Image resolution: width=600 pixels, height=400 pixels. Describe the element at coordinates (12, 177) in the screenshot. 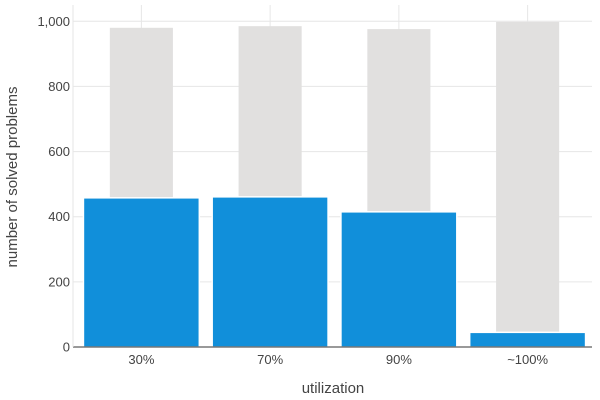

I see `y-axis-title: number of solved problems` at that location.